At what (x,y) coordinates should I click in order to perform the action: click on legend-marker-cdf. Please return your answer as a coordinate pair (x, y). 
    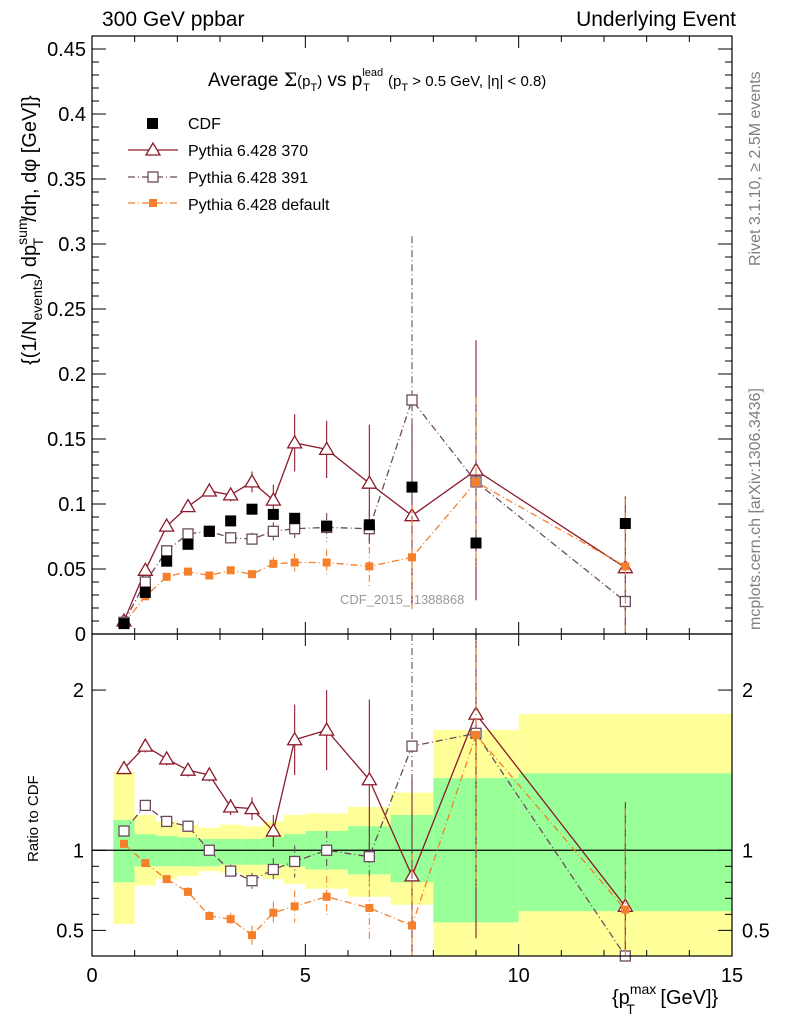
    Looking at the image, I should click on (152, 123).